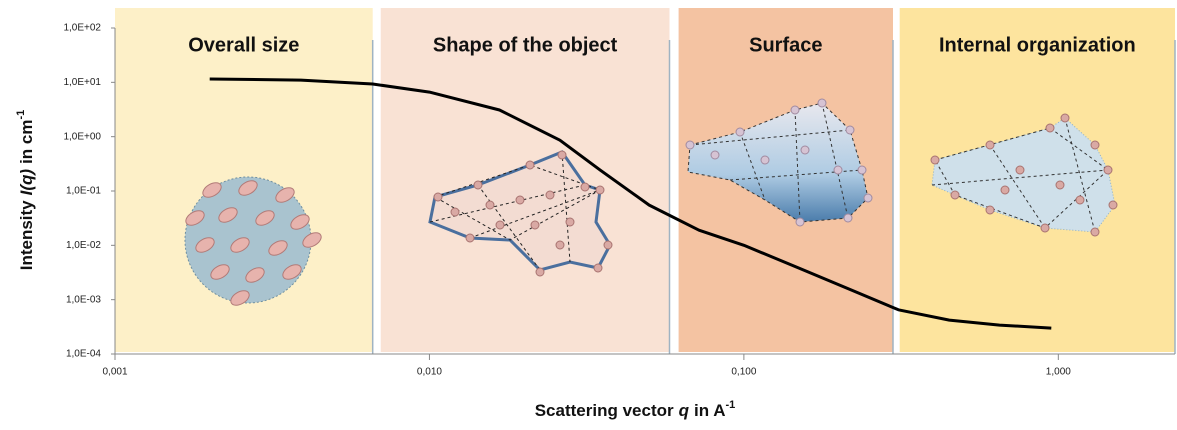 The height and width of the screenshot is (430, 1177). I want to click on x-axis-title-text: Scattering vector, so click(604, 410).